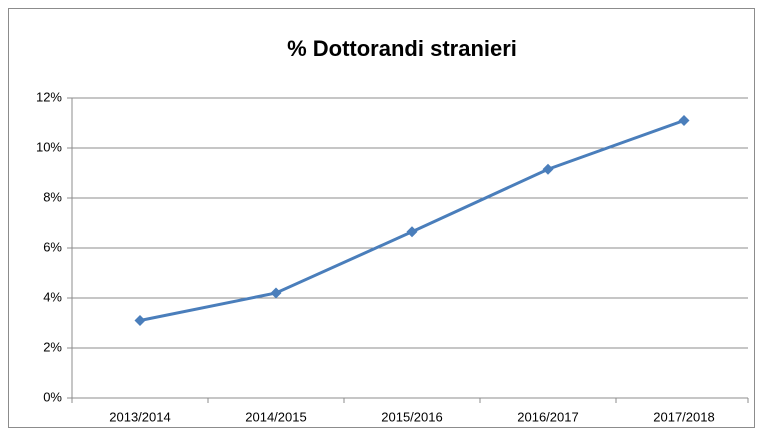 The width and height of the screenshot is (764, 436). What do you see at coordinates (52, 196) in the screenshot?
I see `y-tick-label: 8%` at bounding box center [52, 196].